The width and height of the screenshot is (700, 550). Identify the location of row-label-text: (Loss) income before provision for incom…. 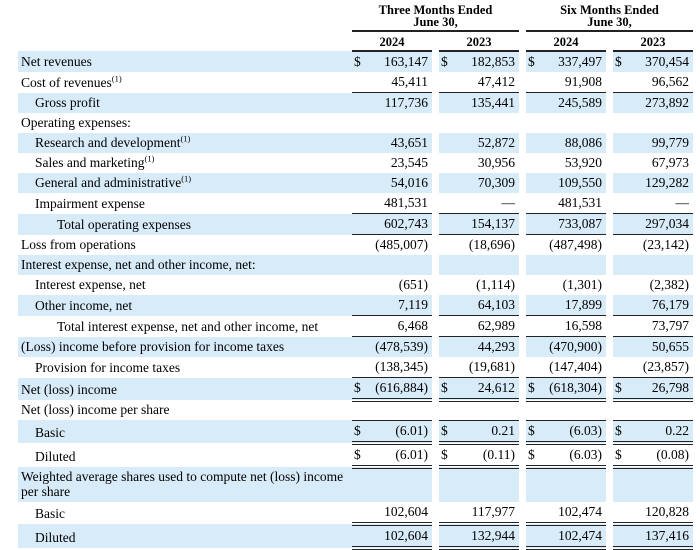
(153, 346).